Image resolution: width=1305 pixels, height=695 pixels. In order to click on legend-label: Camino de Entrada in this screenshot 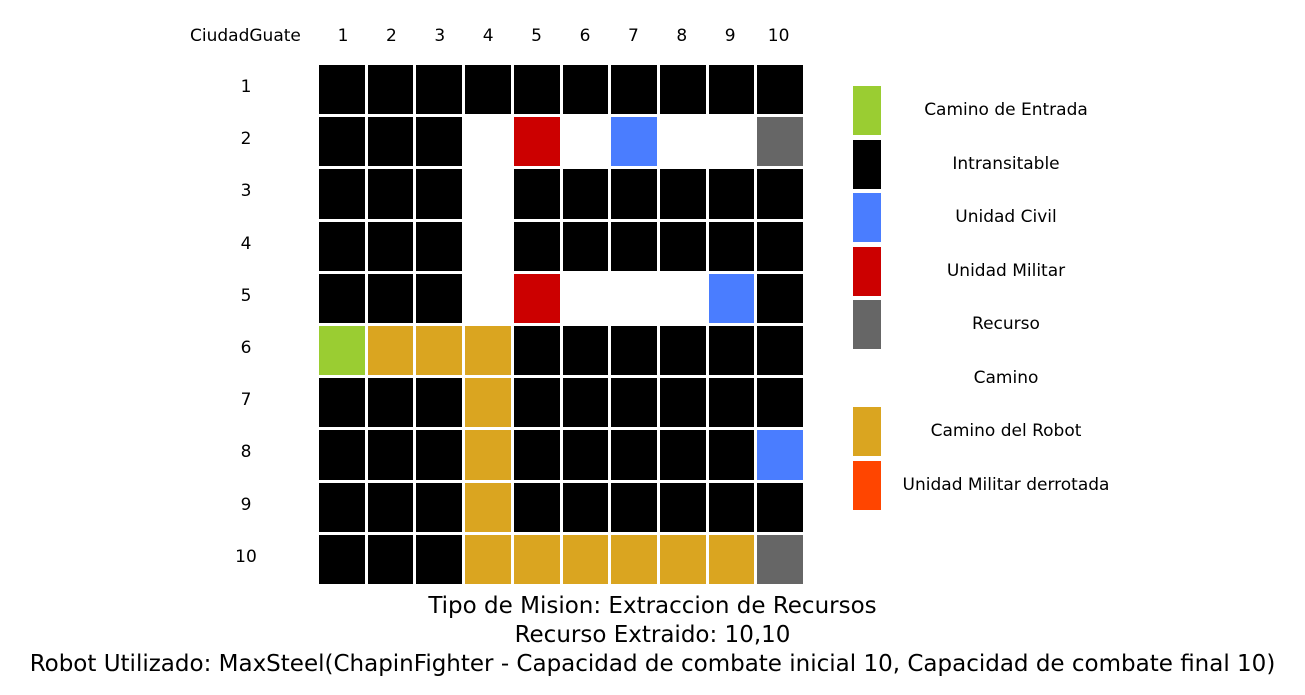, I will do `click(1006, 110)`.